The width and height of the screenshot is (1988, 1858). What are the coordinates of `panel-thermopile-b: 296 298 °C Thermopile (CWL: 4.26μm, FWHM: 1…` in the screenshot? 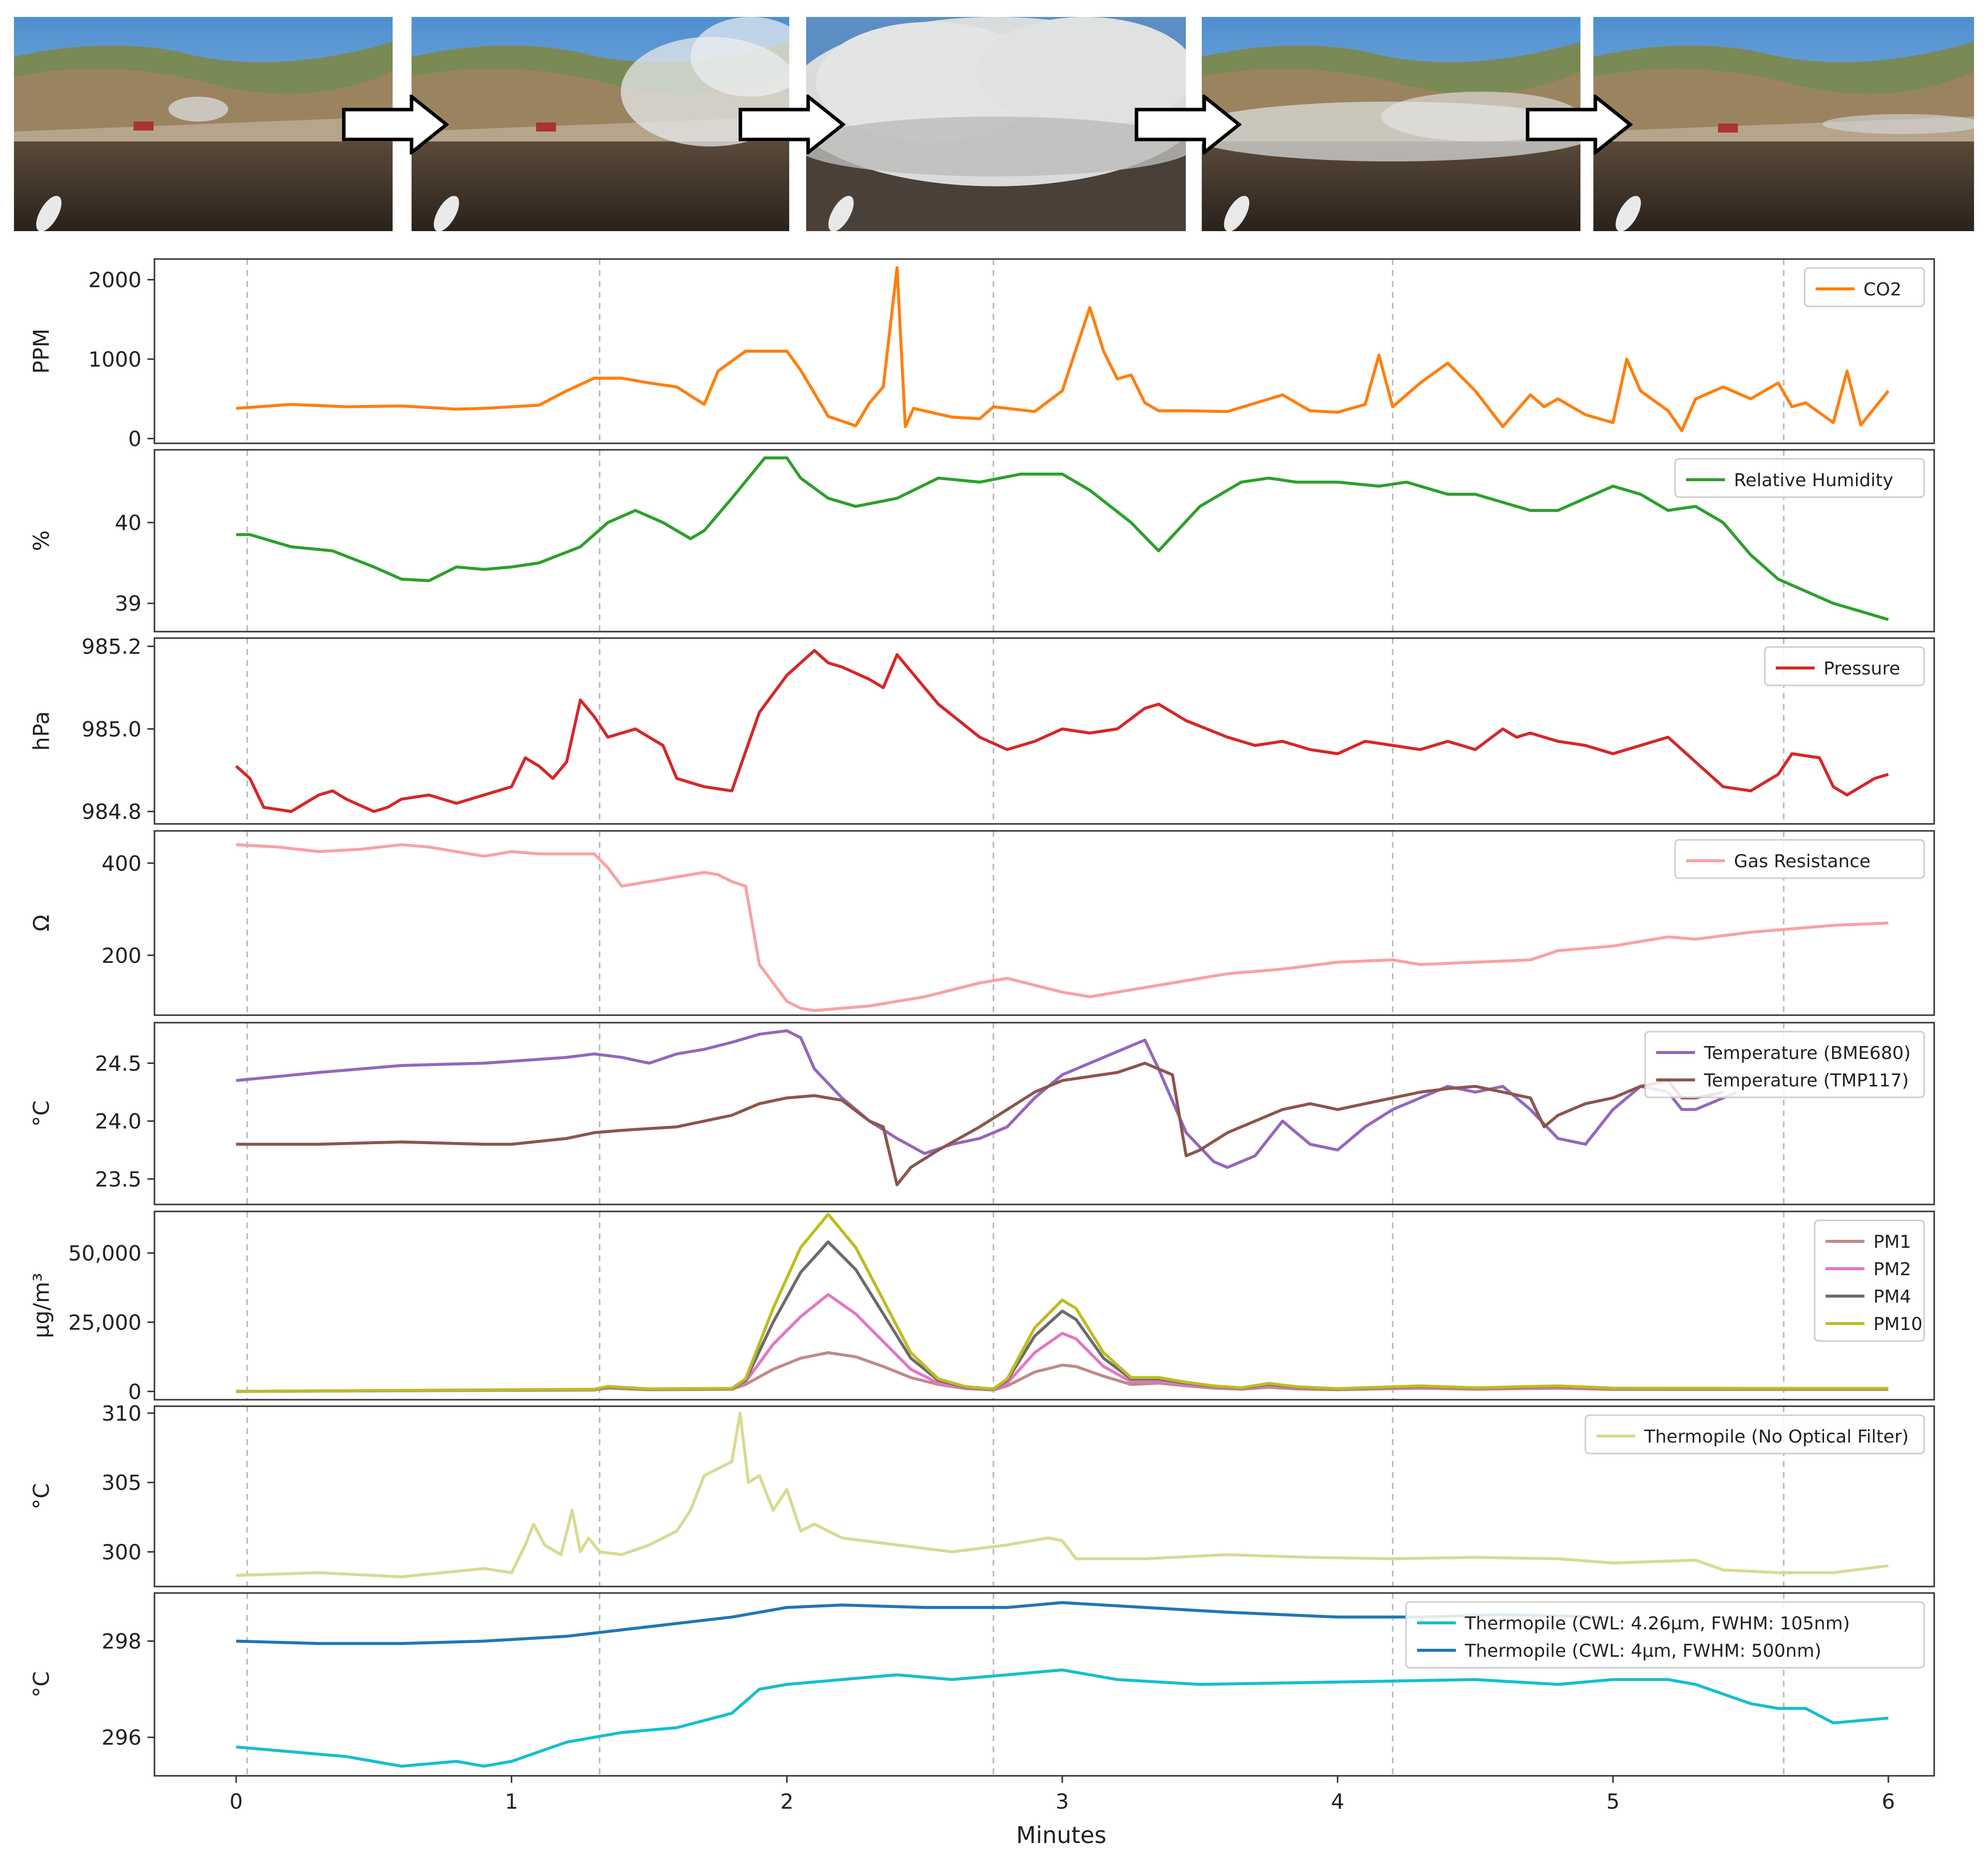 It's located at (982, 1684).